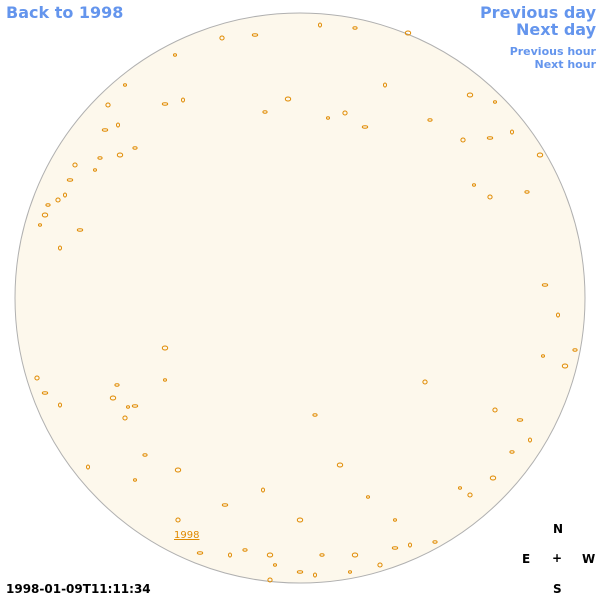 The image size is (600, 600). I want to click on previous-hour-link: Previous hour, so click(552, 51).